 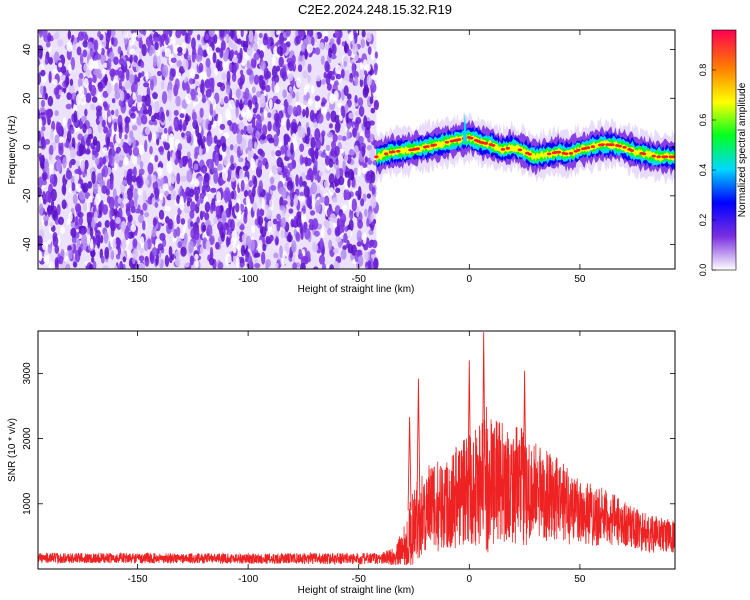 What do you see at coordinates (724, 150) in the screenshot?
I see `colorbar-gradient` at bounding box center [724, 150].